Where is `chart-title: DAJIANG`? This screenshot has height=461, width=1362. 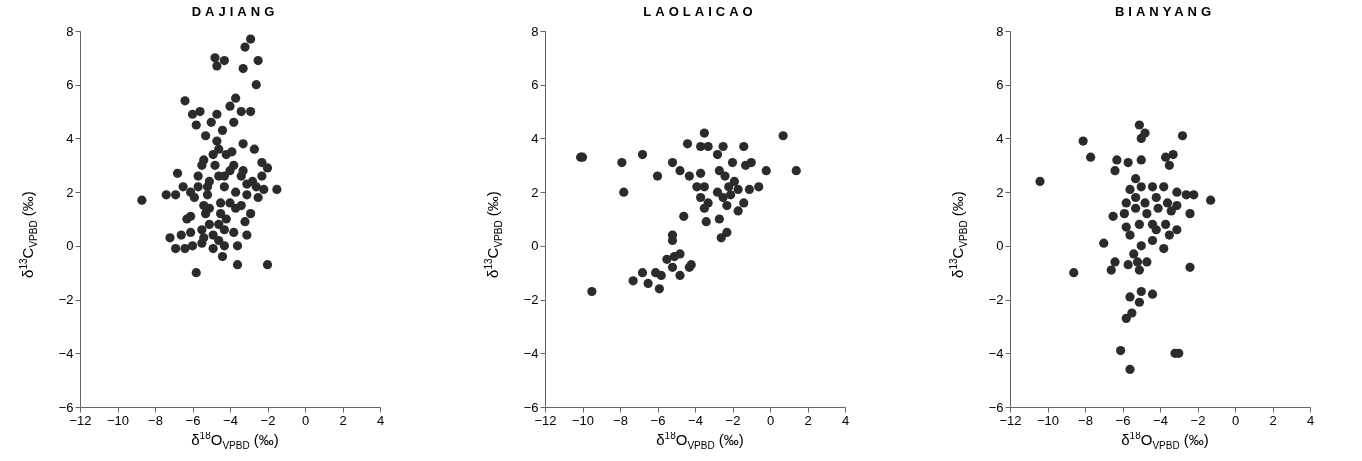
chart-title: DAJIANG is located at coordinates (235, 11).